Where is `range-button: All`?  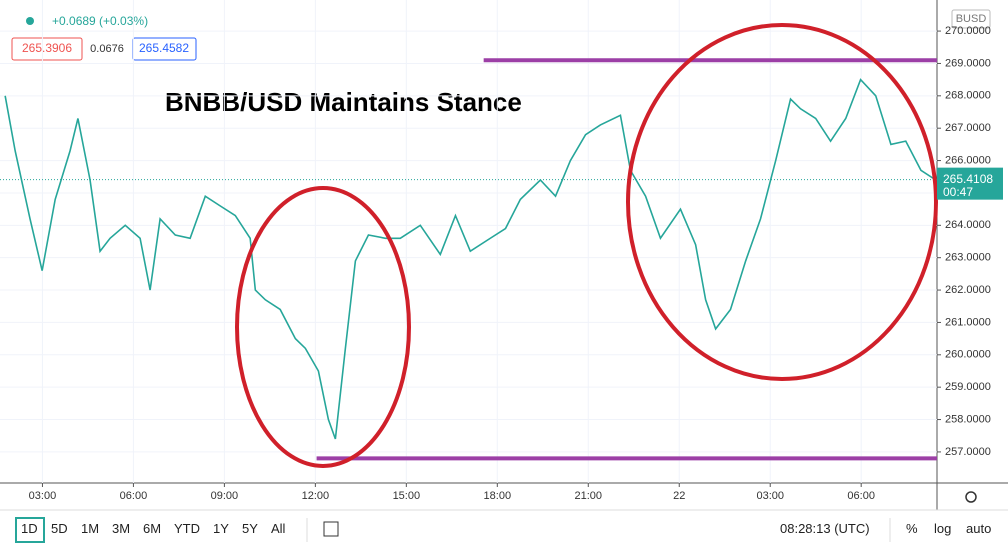
range-button: All is located at coordinates (278, 528).